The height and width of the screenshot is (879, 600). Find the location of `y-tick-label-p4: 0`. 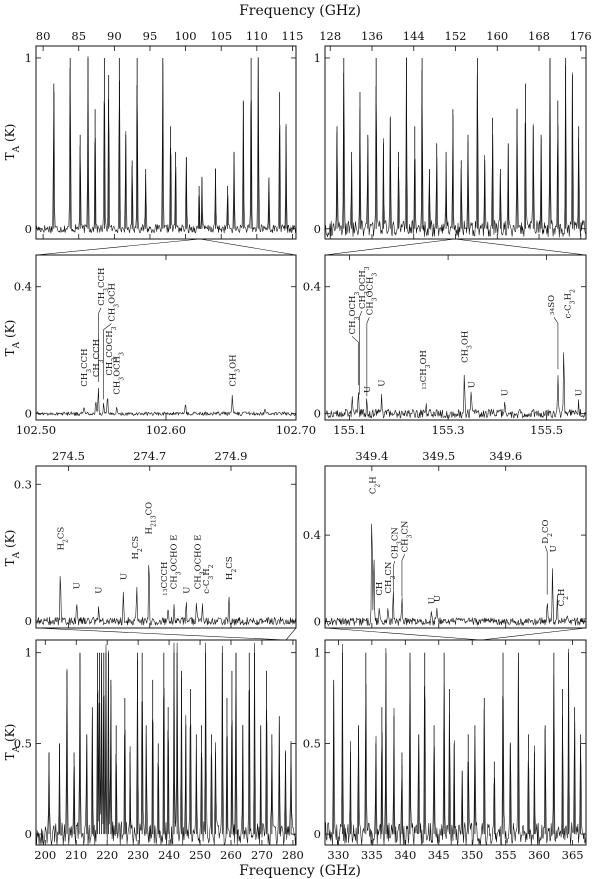

y-tick-label-p4: 0 is located at coordinates (317, 414).